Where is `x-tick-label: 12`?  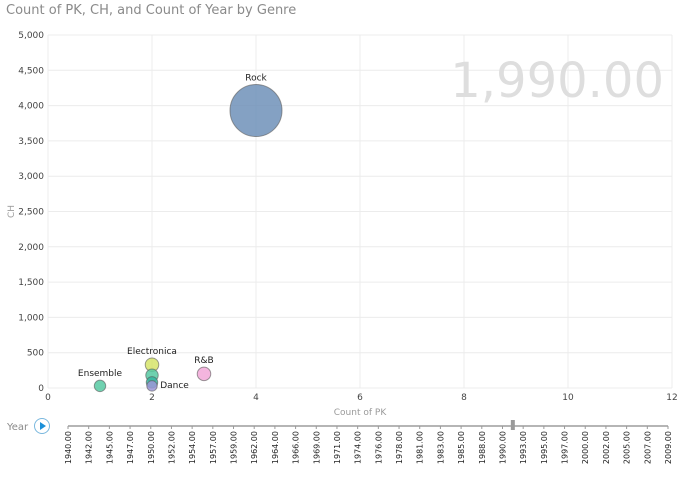
x-tick-label: 12 is located at coordinates (671, 398).